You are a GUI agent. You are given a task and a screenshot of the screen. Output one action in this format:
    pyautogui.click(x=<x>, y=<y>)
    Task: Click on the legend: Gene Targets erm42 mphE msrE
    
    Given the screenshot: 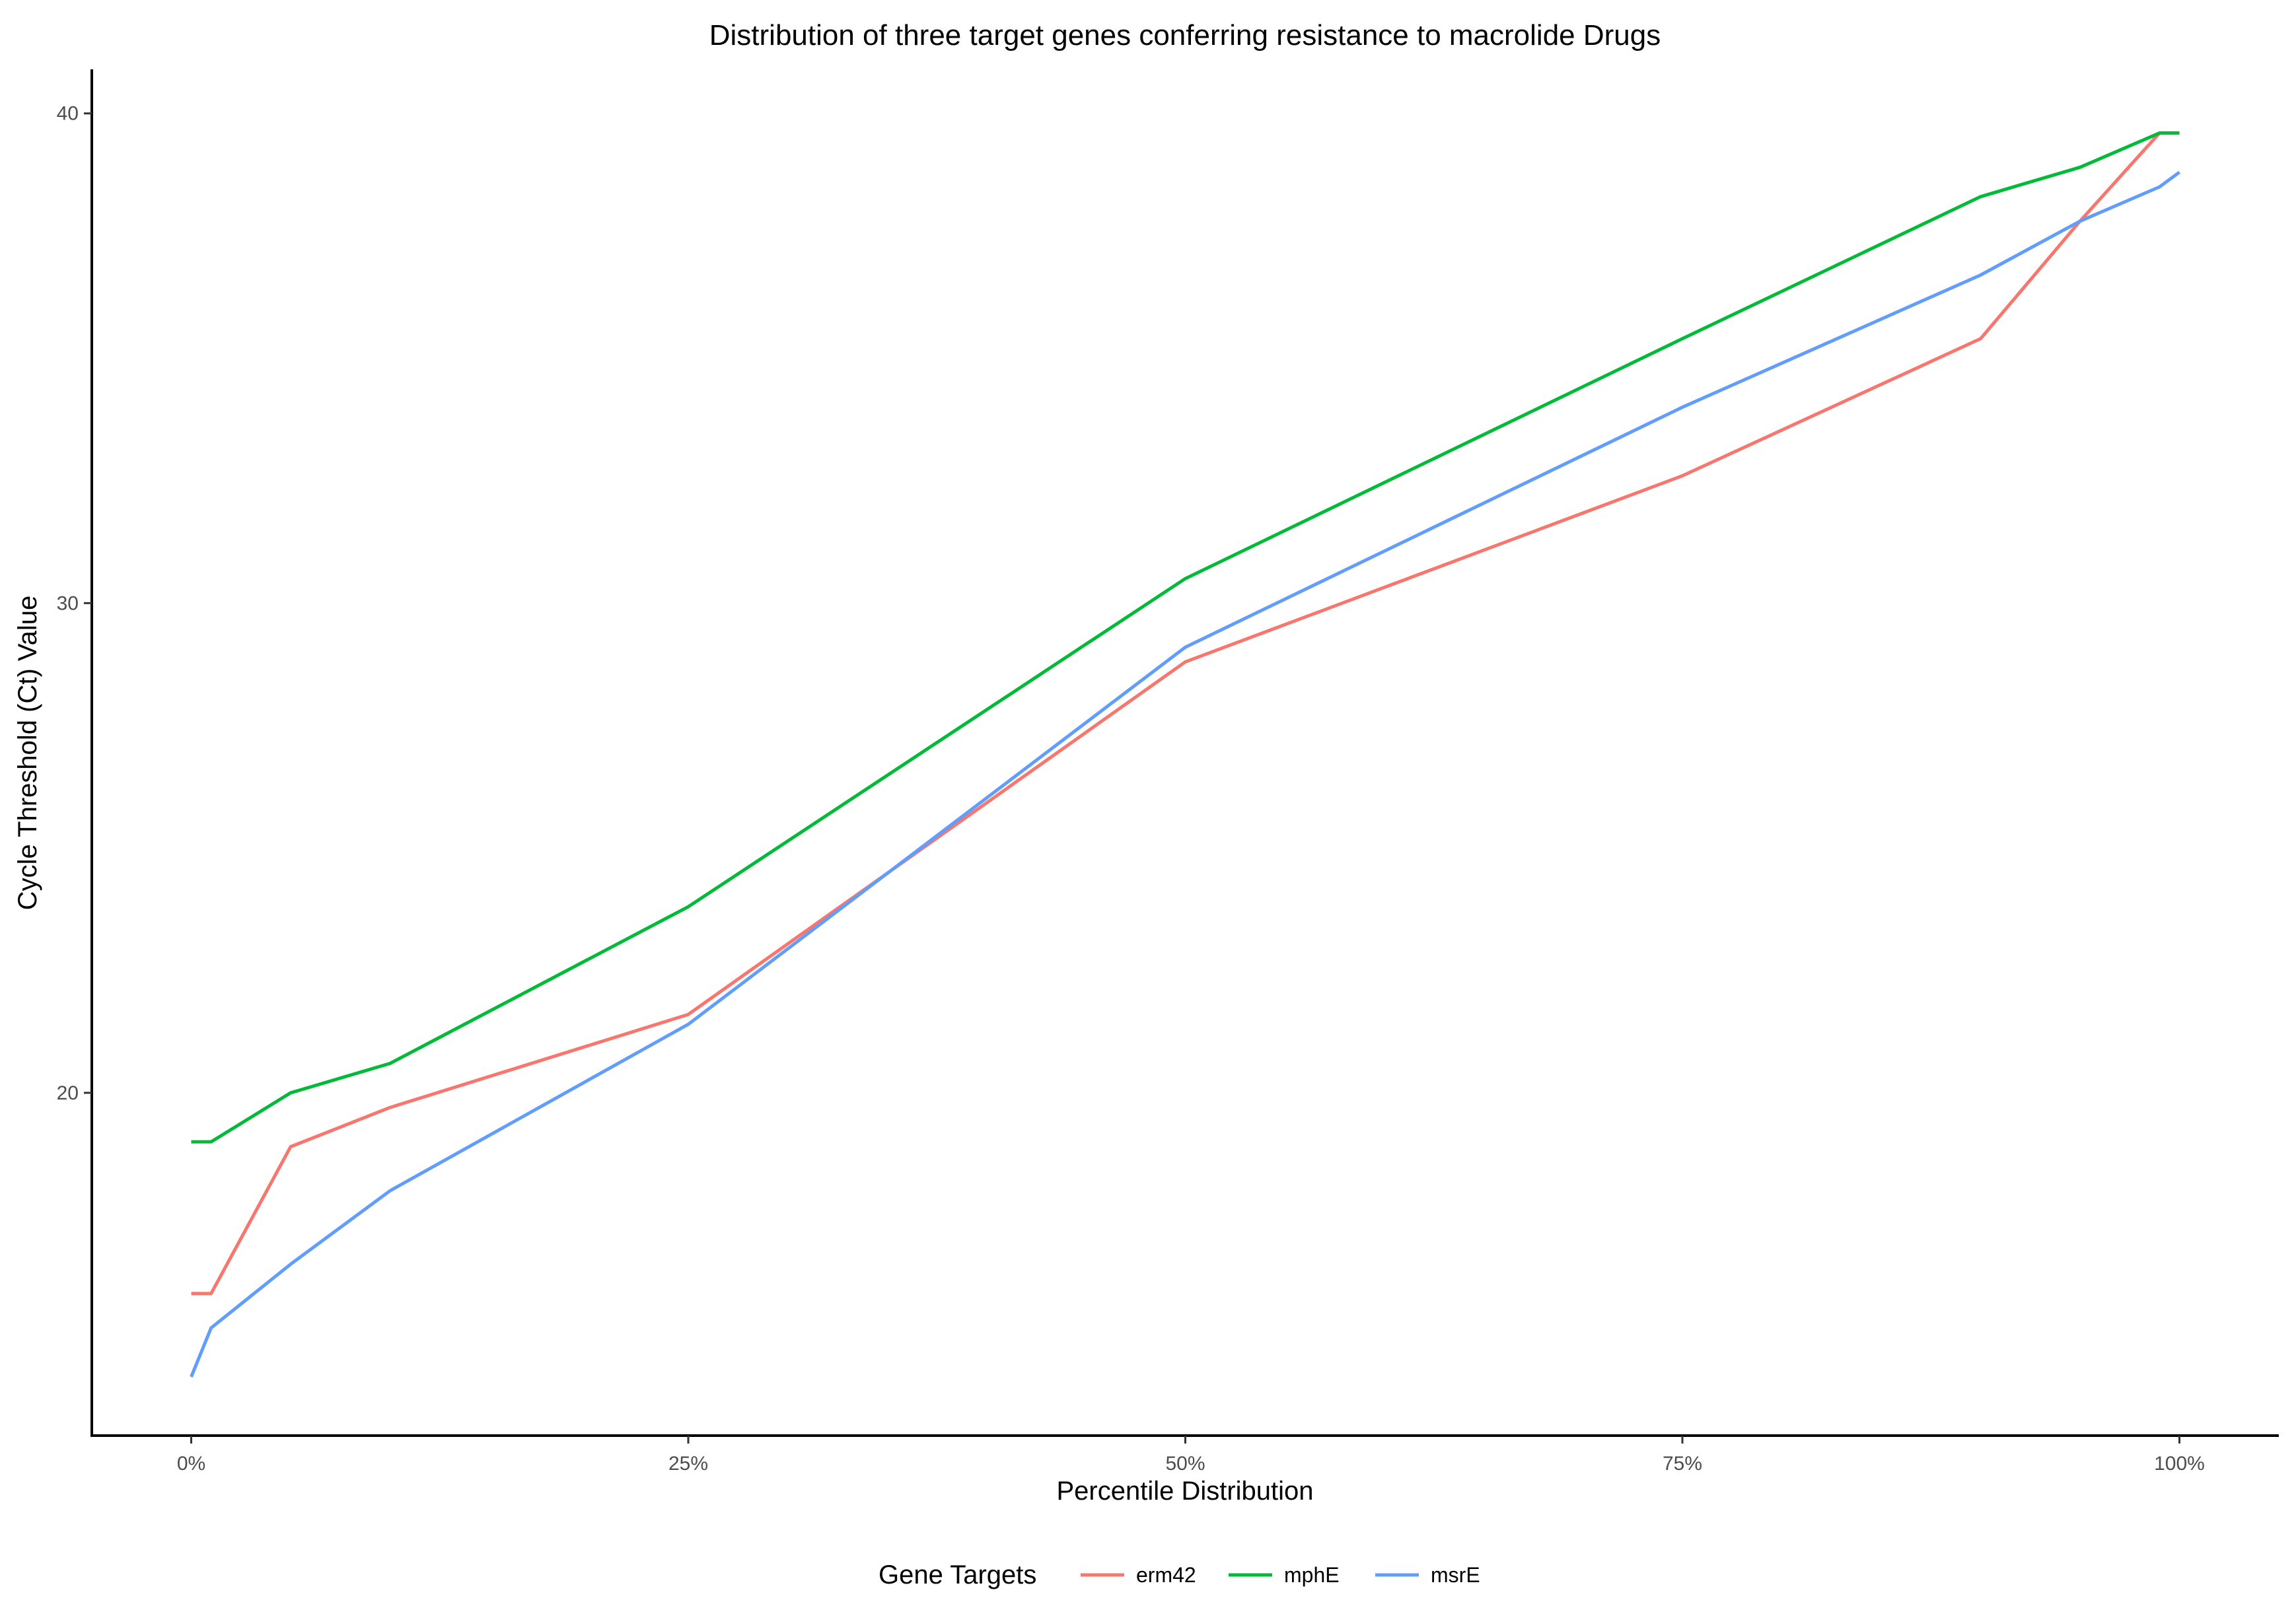 What is the action you would take?
    pyautogui.click(x=1179, y=1574)
    